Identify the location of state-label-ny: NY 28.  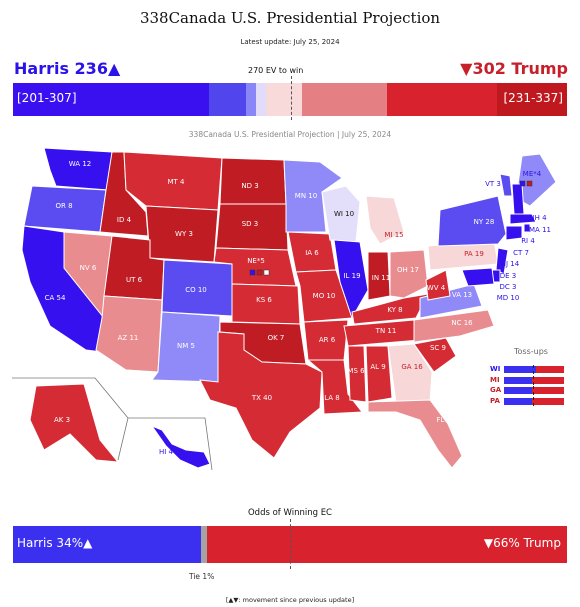
(484, 222).